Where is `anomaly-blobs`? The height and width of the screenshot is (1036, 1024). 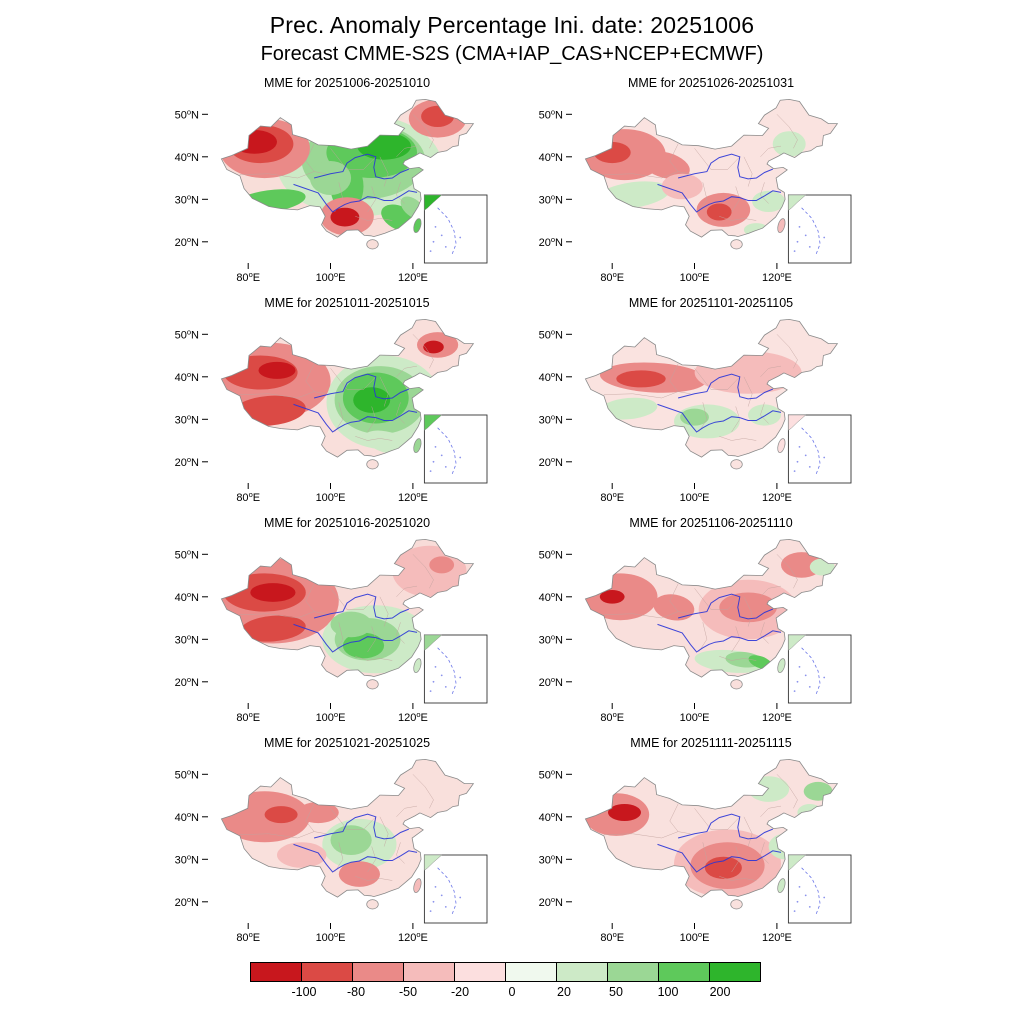
anomaly-blobs is located at coordinates (700, 387).